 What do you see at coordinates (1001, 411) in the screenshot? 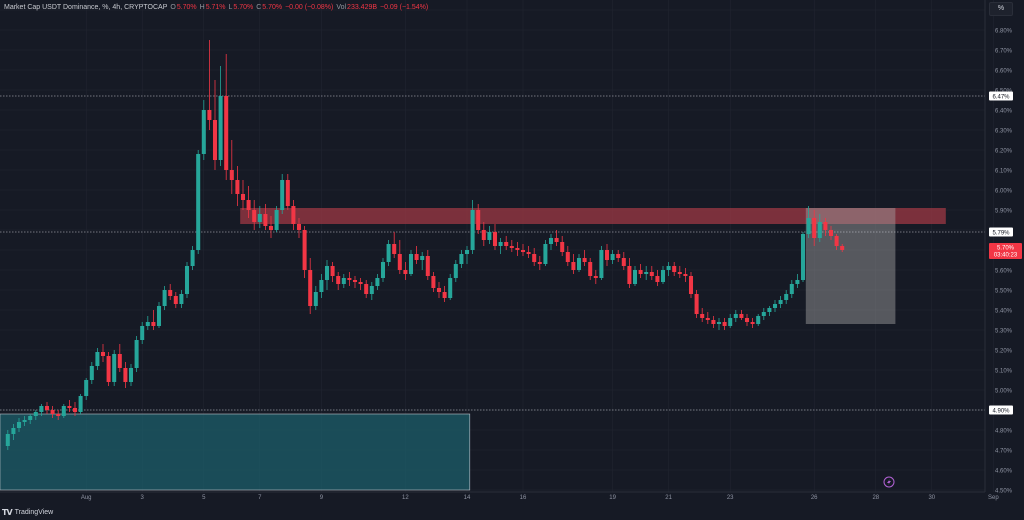
I see `price-badge-label: 4.90%` at bounding box center [1001, 411].